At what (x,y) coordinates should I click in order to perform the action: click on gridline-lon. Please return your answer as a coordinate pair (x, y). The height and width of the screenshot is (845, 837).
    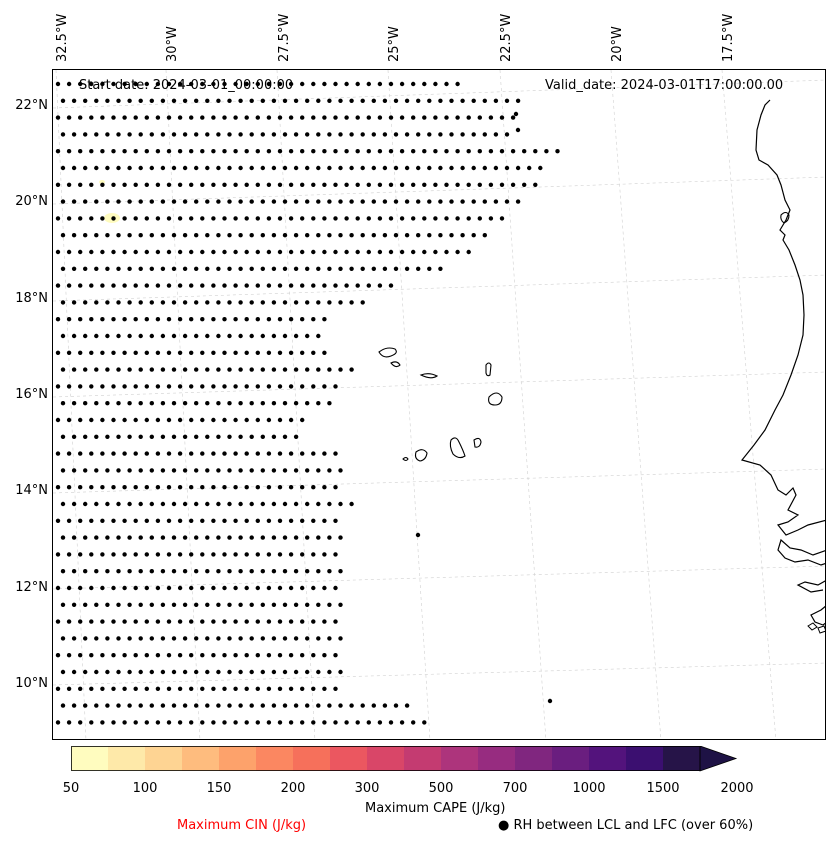
    Looking at the image, I should click on (636, 404).